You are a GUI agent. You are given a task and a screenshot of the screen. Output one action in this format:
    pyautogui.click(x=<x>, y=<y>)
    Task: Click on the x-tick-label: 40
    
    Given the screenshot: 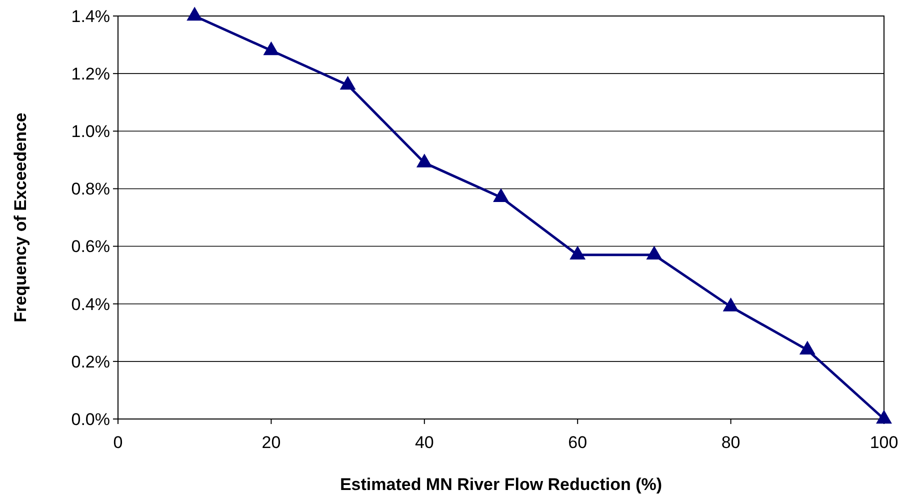 What is the action you would take?
    pyautogui.click(x=424, y=442)
    